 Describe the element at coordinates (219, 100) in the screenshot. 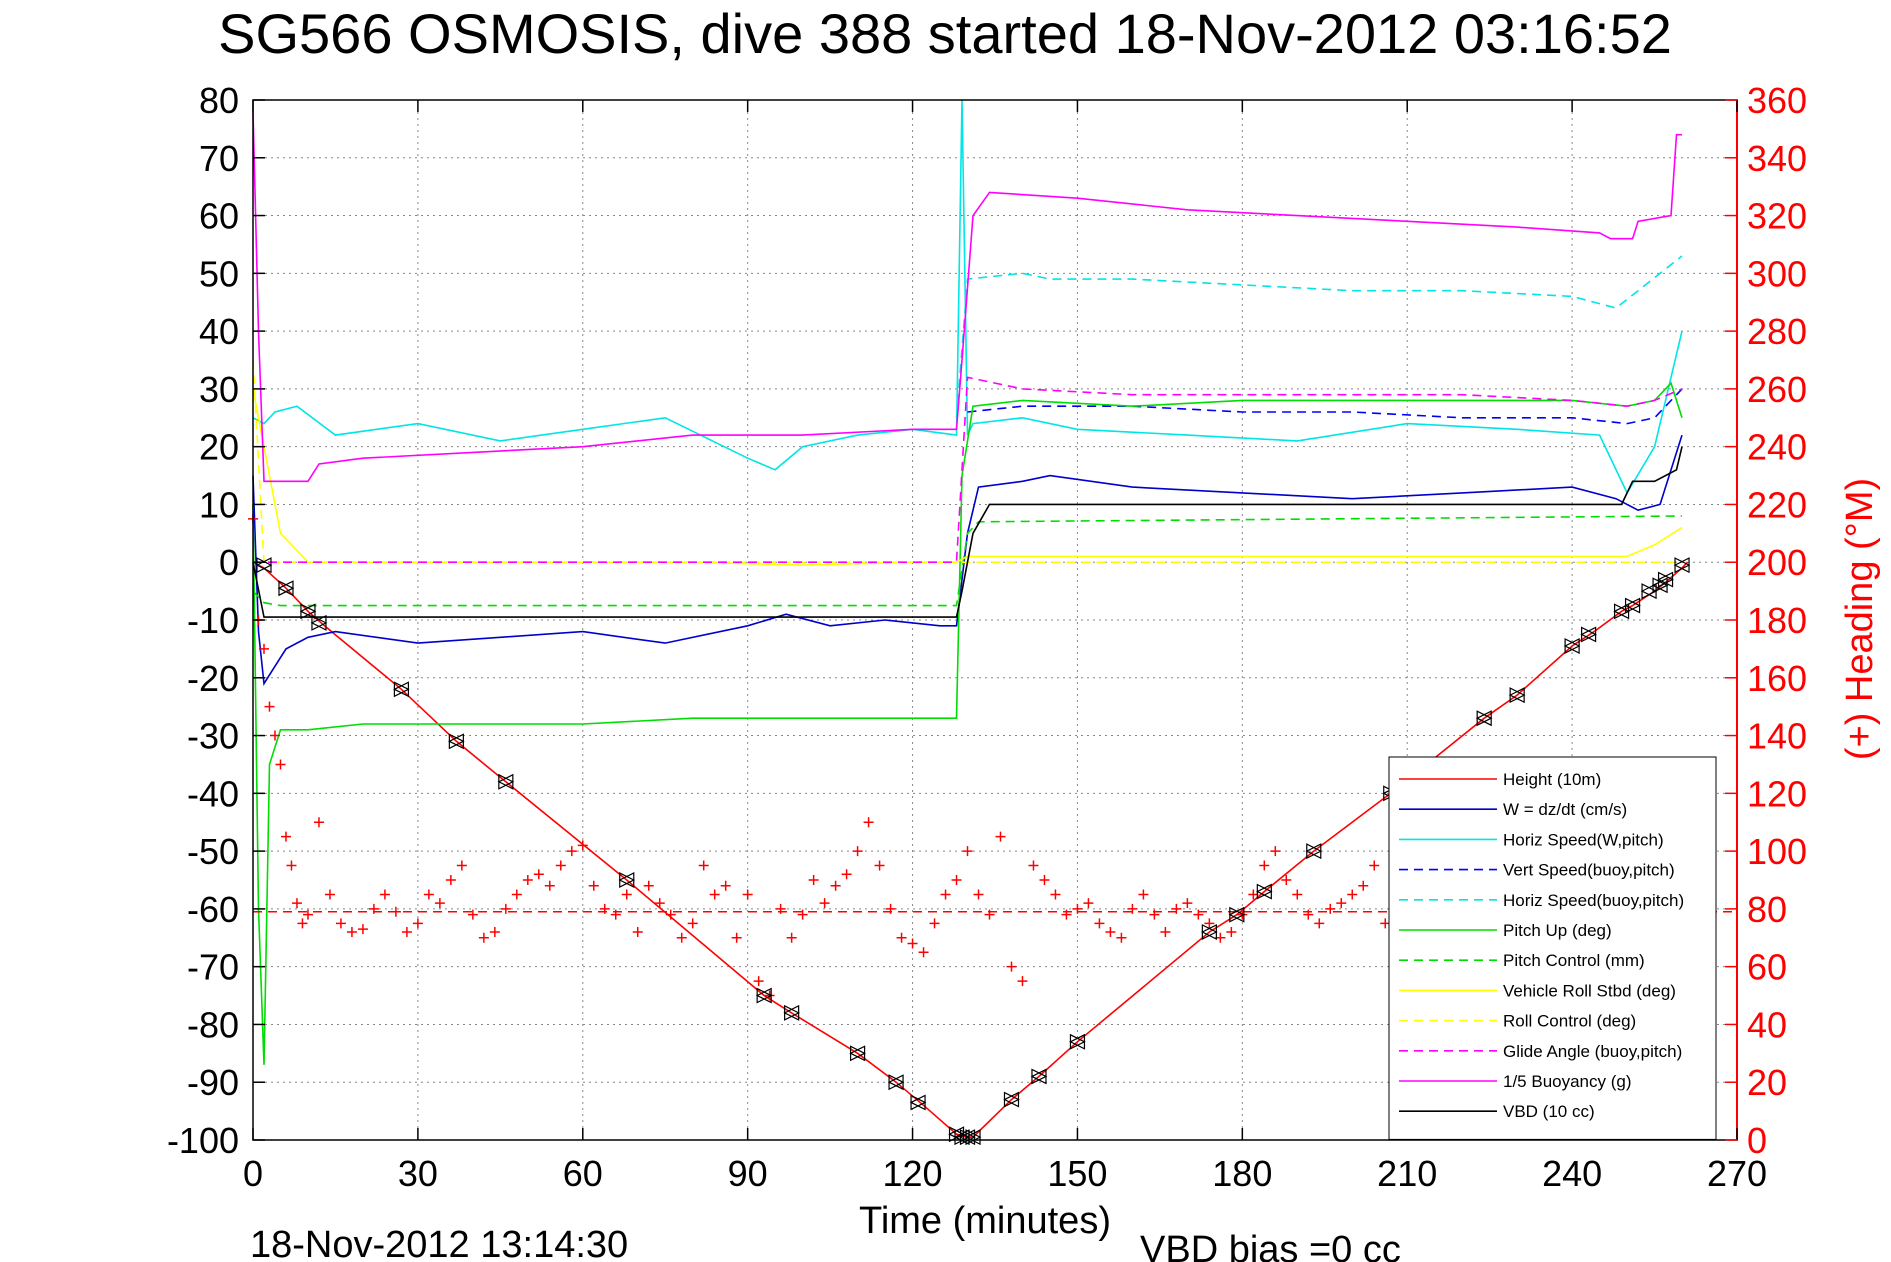

I see `y-tick-label: 80` at that location.